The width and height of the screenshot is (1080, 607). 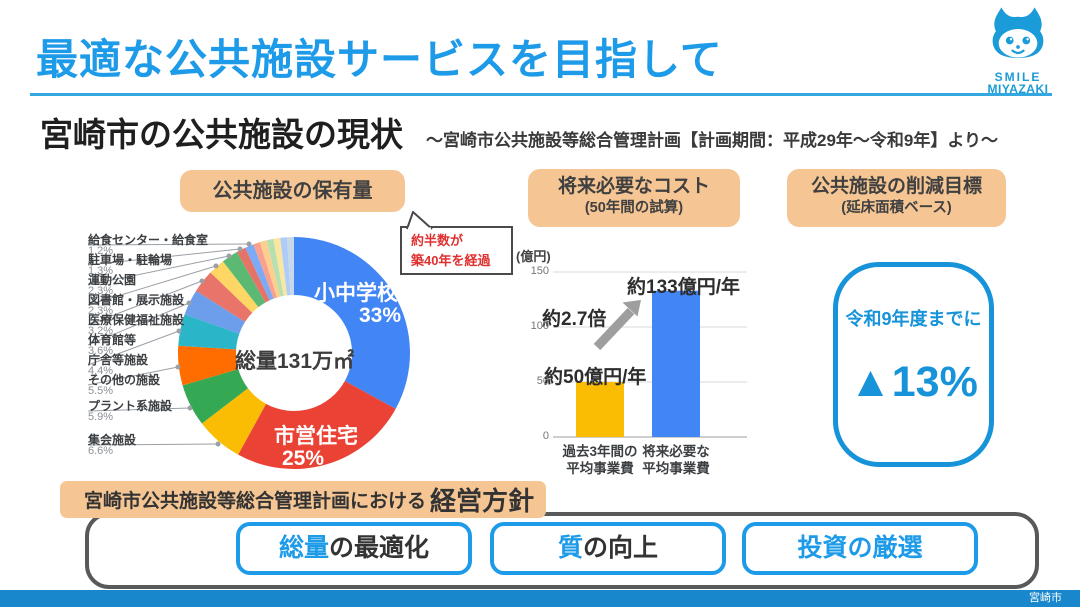 What do you see at coordinates (617, 325) in the screenshot?
I see `growth-arrow-icon` at bounding box center [617, 325].